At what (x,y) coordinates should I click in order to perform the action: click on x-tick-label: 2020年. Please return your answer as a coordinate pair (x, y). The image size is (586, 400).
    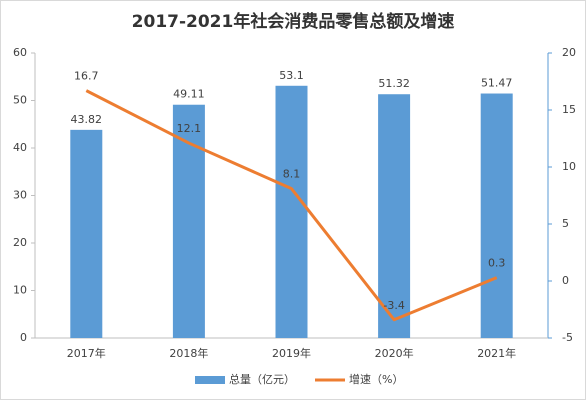
    Looking at the image, I should click on (394, 353).